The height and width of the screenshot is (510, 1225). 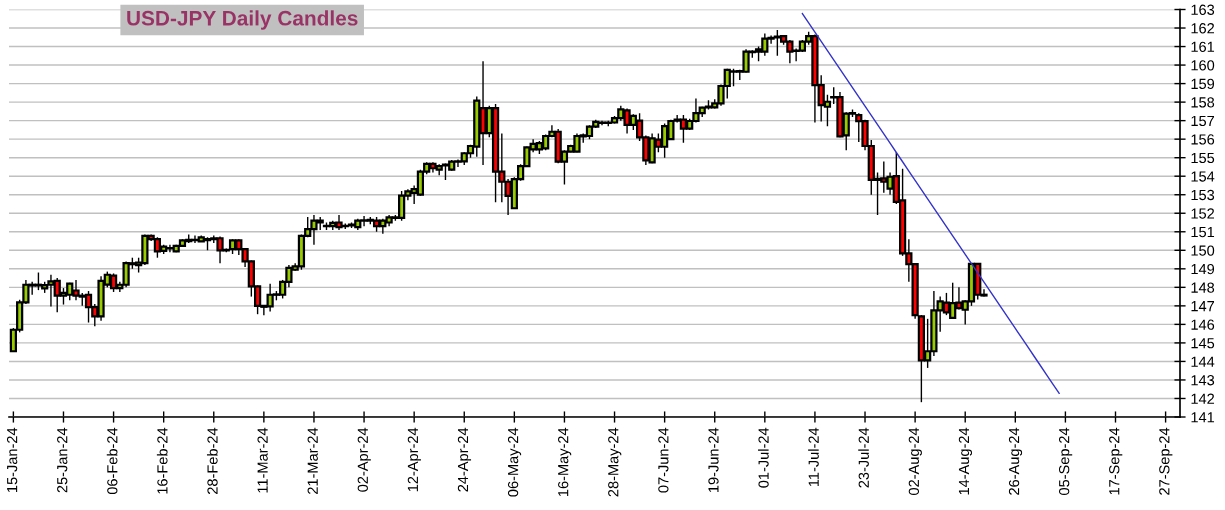 I want to click on x-tick-label: 01-Jul-24, so click(x=763, y=457).